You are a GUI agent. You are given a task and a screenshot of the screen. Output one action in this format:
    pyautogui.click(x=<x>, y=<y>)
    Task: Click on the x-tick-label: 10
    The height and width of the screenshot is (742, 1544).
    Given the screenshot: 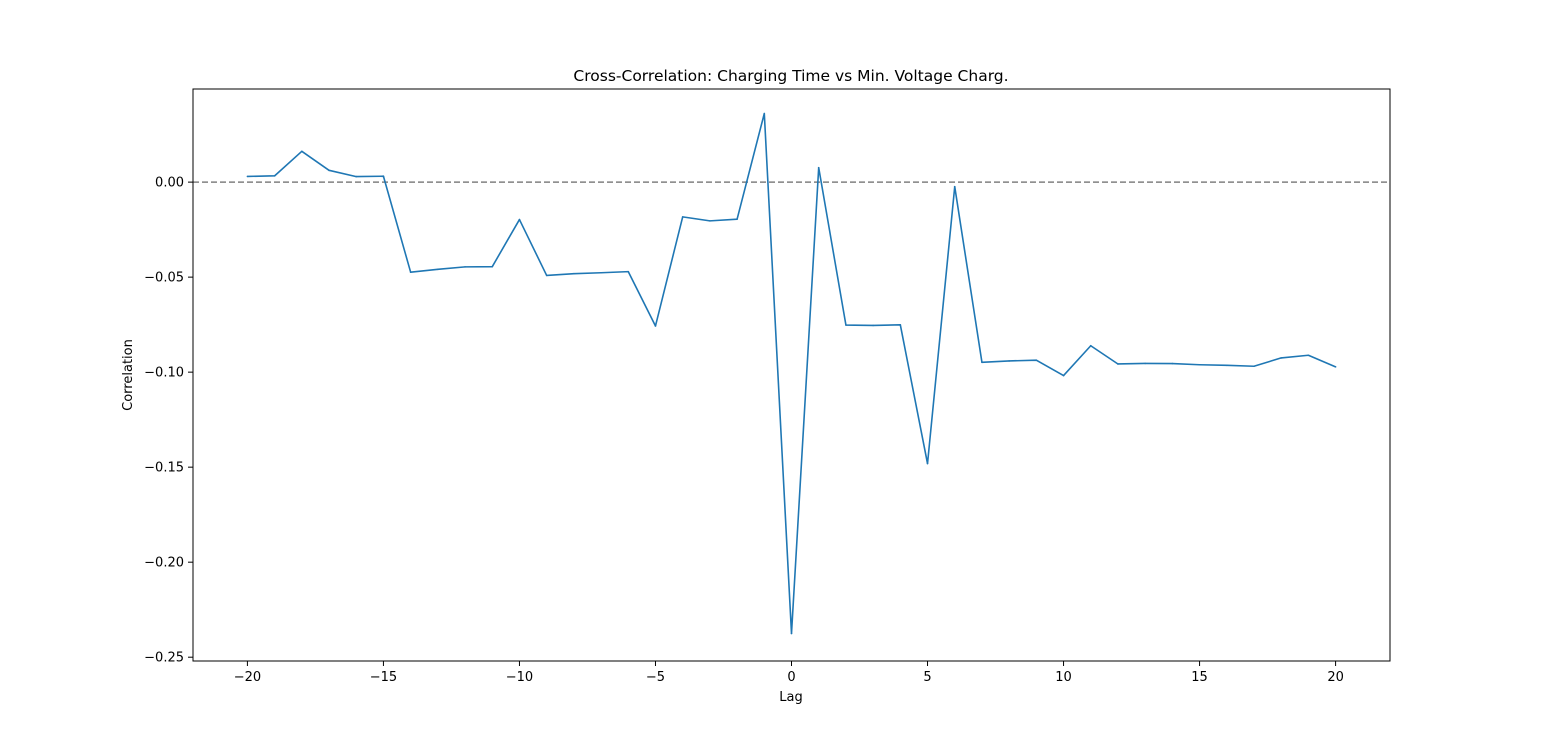 What is the action you would take?
    pyautogui.click(x=1063, y=677)
    